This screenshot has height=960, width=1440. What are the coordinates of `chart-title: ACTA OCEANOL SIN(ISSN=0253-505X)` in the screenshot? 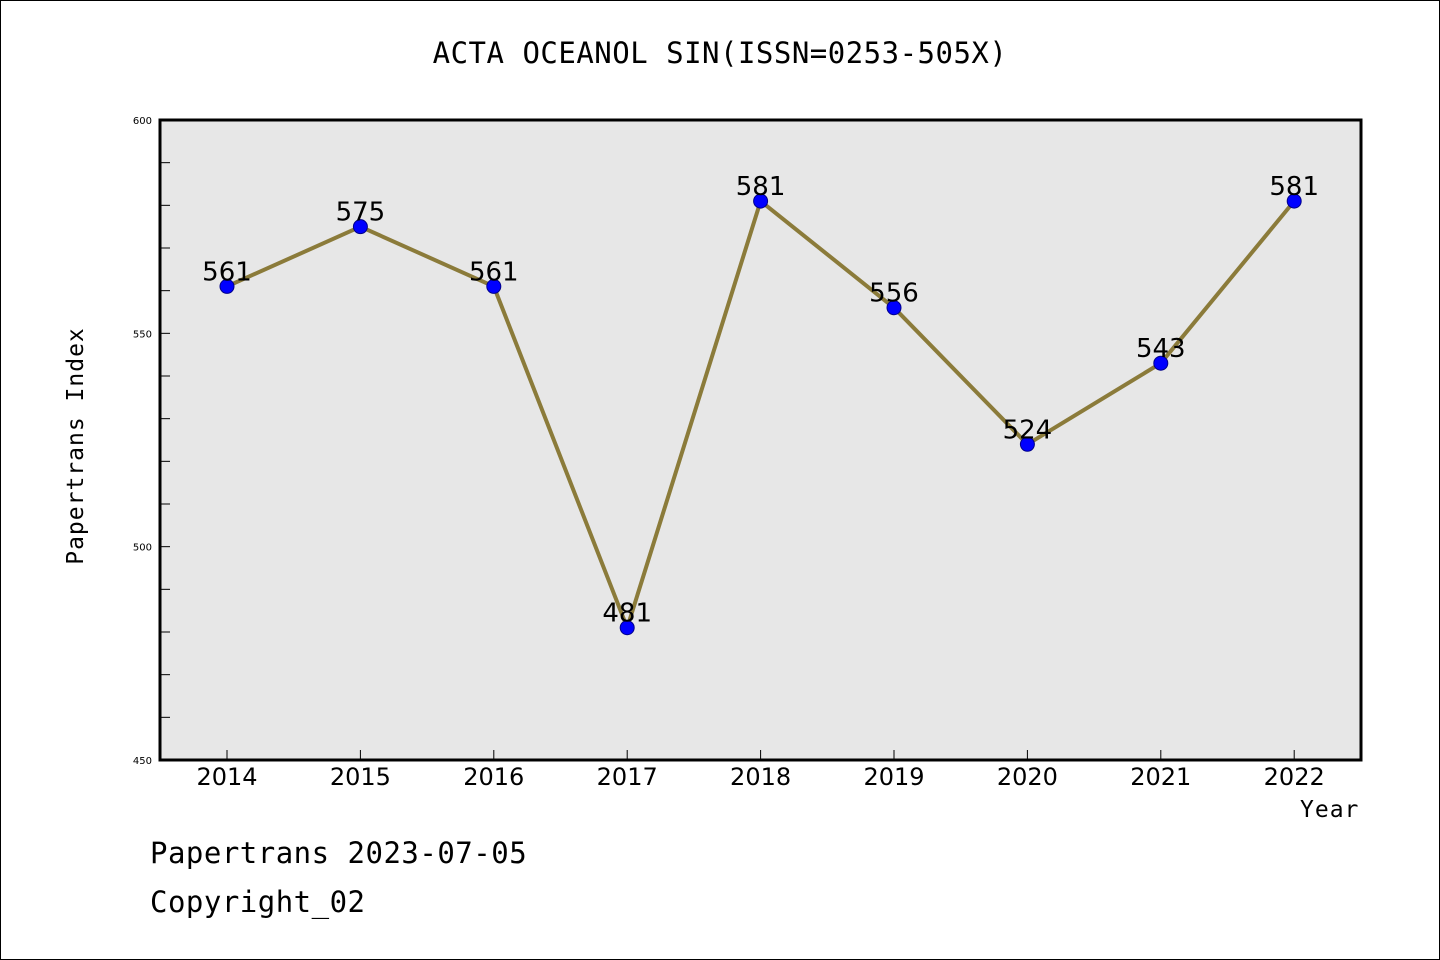 It's located at (720, 53).